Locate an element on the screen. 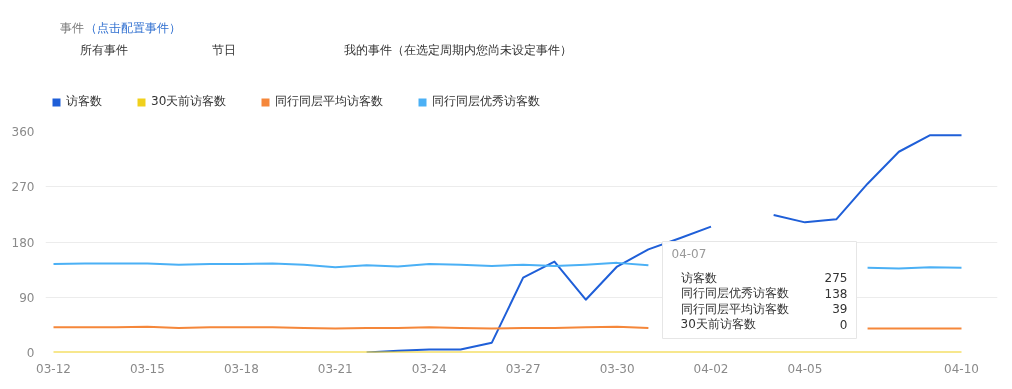 The height and width of the screenshot is (389, 1012). text: 我的事件（在选定周期内您尚未设定事件） is located at coordinates (457, 49).